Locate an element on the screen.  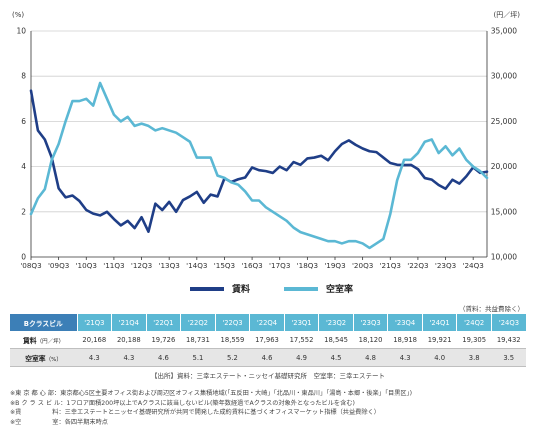
left-axis-unit: (%) is located at coordinates (18, 15).